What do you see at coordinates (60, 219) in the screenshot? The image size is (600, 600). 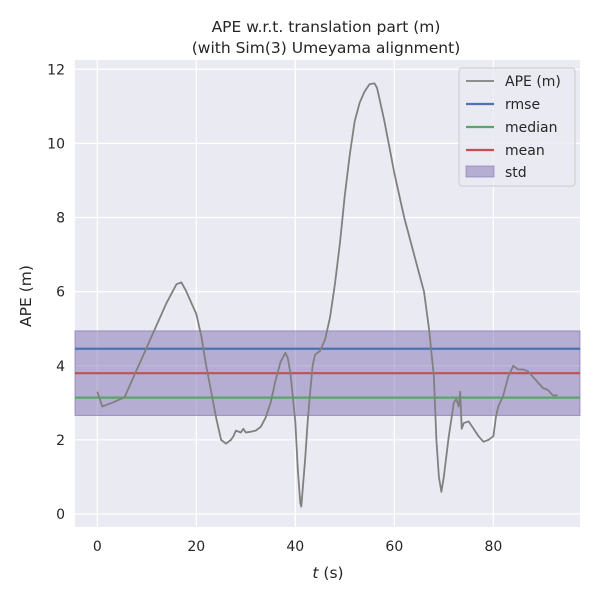 I see `y-tick-label: 8` at bounding box center [60, 219].